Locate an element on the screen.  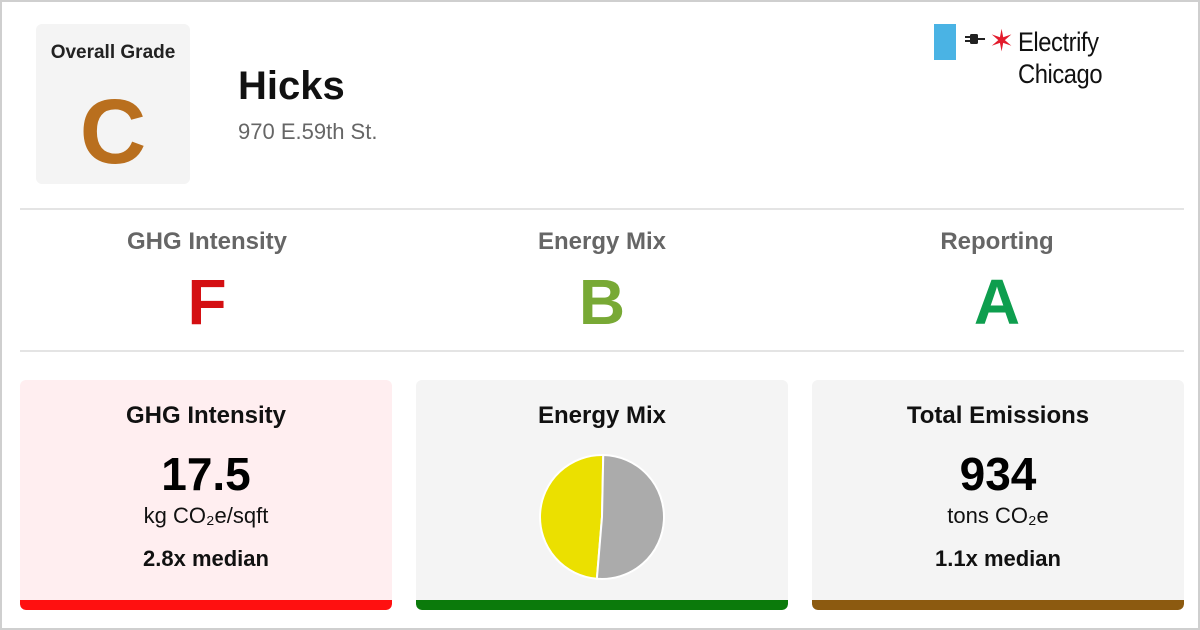
sub-grade-letter: F is located at coordinates (207, 302).